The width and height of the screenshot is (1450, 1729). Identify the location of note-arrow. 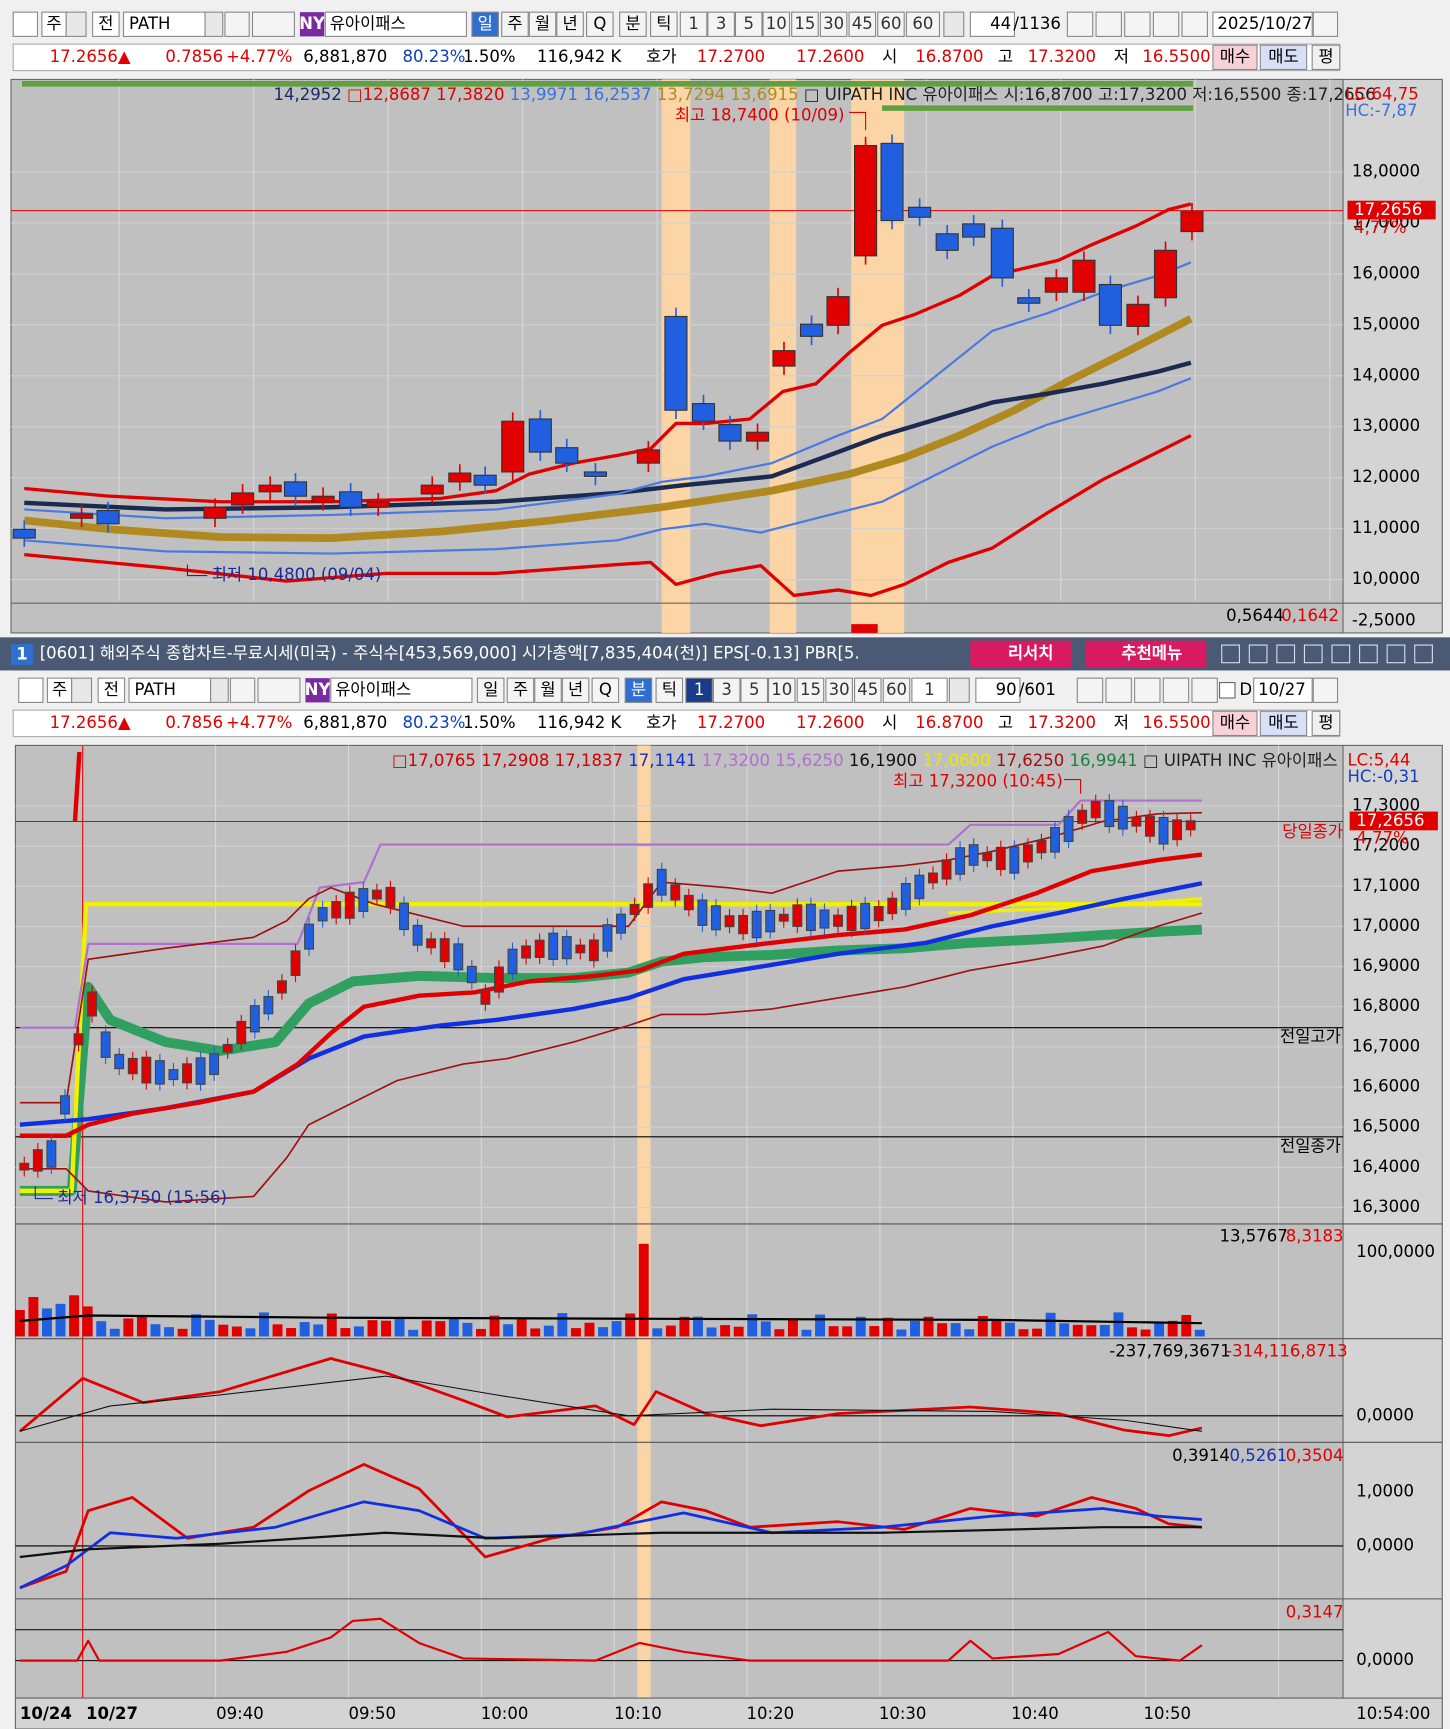
(43, 1193).